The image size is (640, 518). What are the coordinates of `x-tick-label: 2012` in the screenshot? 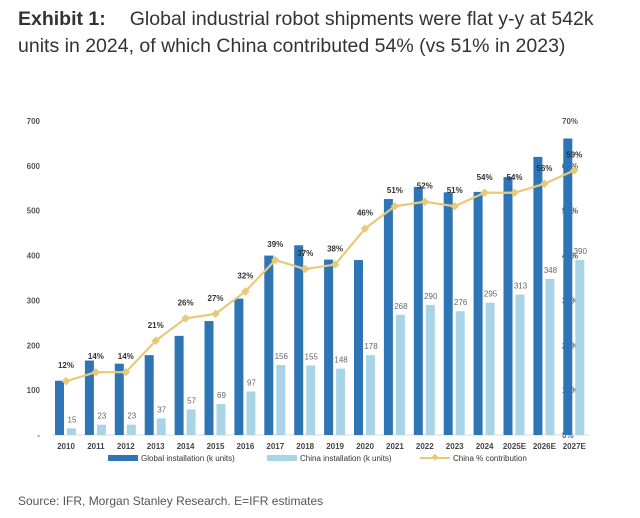 It's located at (126, 446).